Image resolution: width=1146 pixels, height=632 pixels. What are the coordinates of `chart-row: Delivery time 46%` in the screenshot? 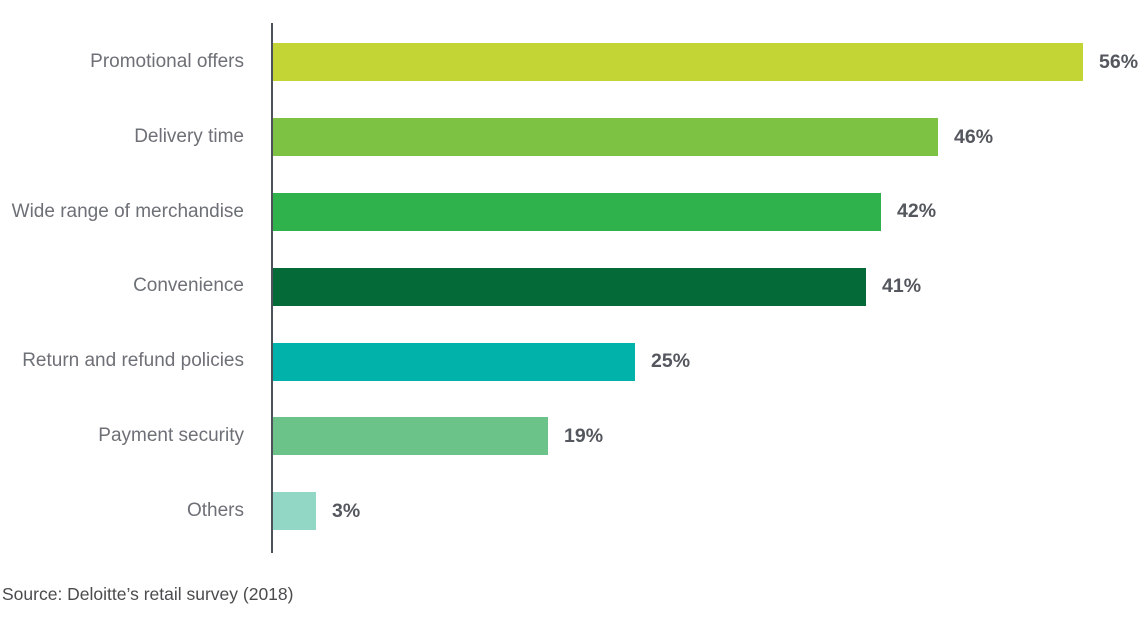 It's located at (573, 137).